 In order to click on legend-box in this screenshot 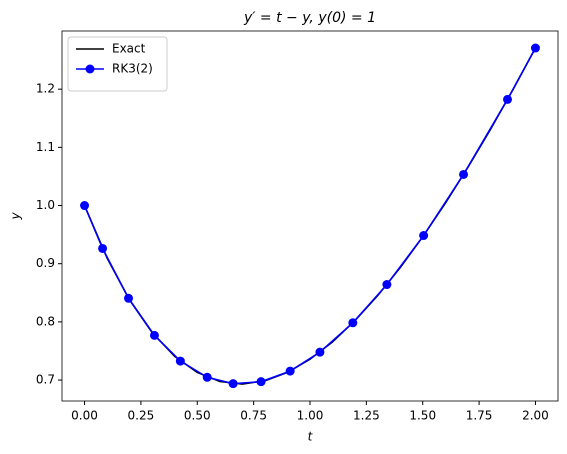, I will do `click(117, 64)`.